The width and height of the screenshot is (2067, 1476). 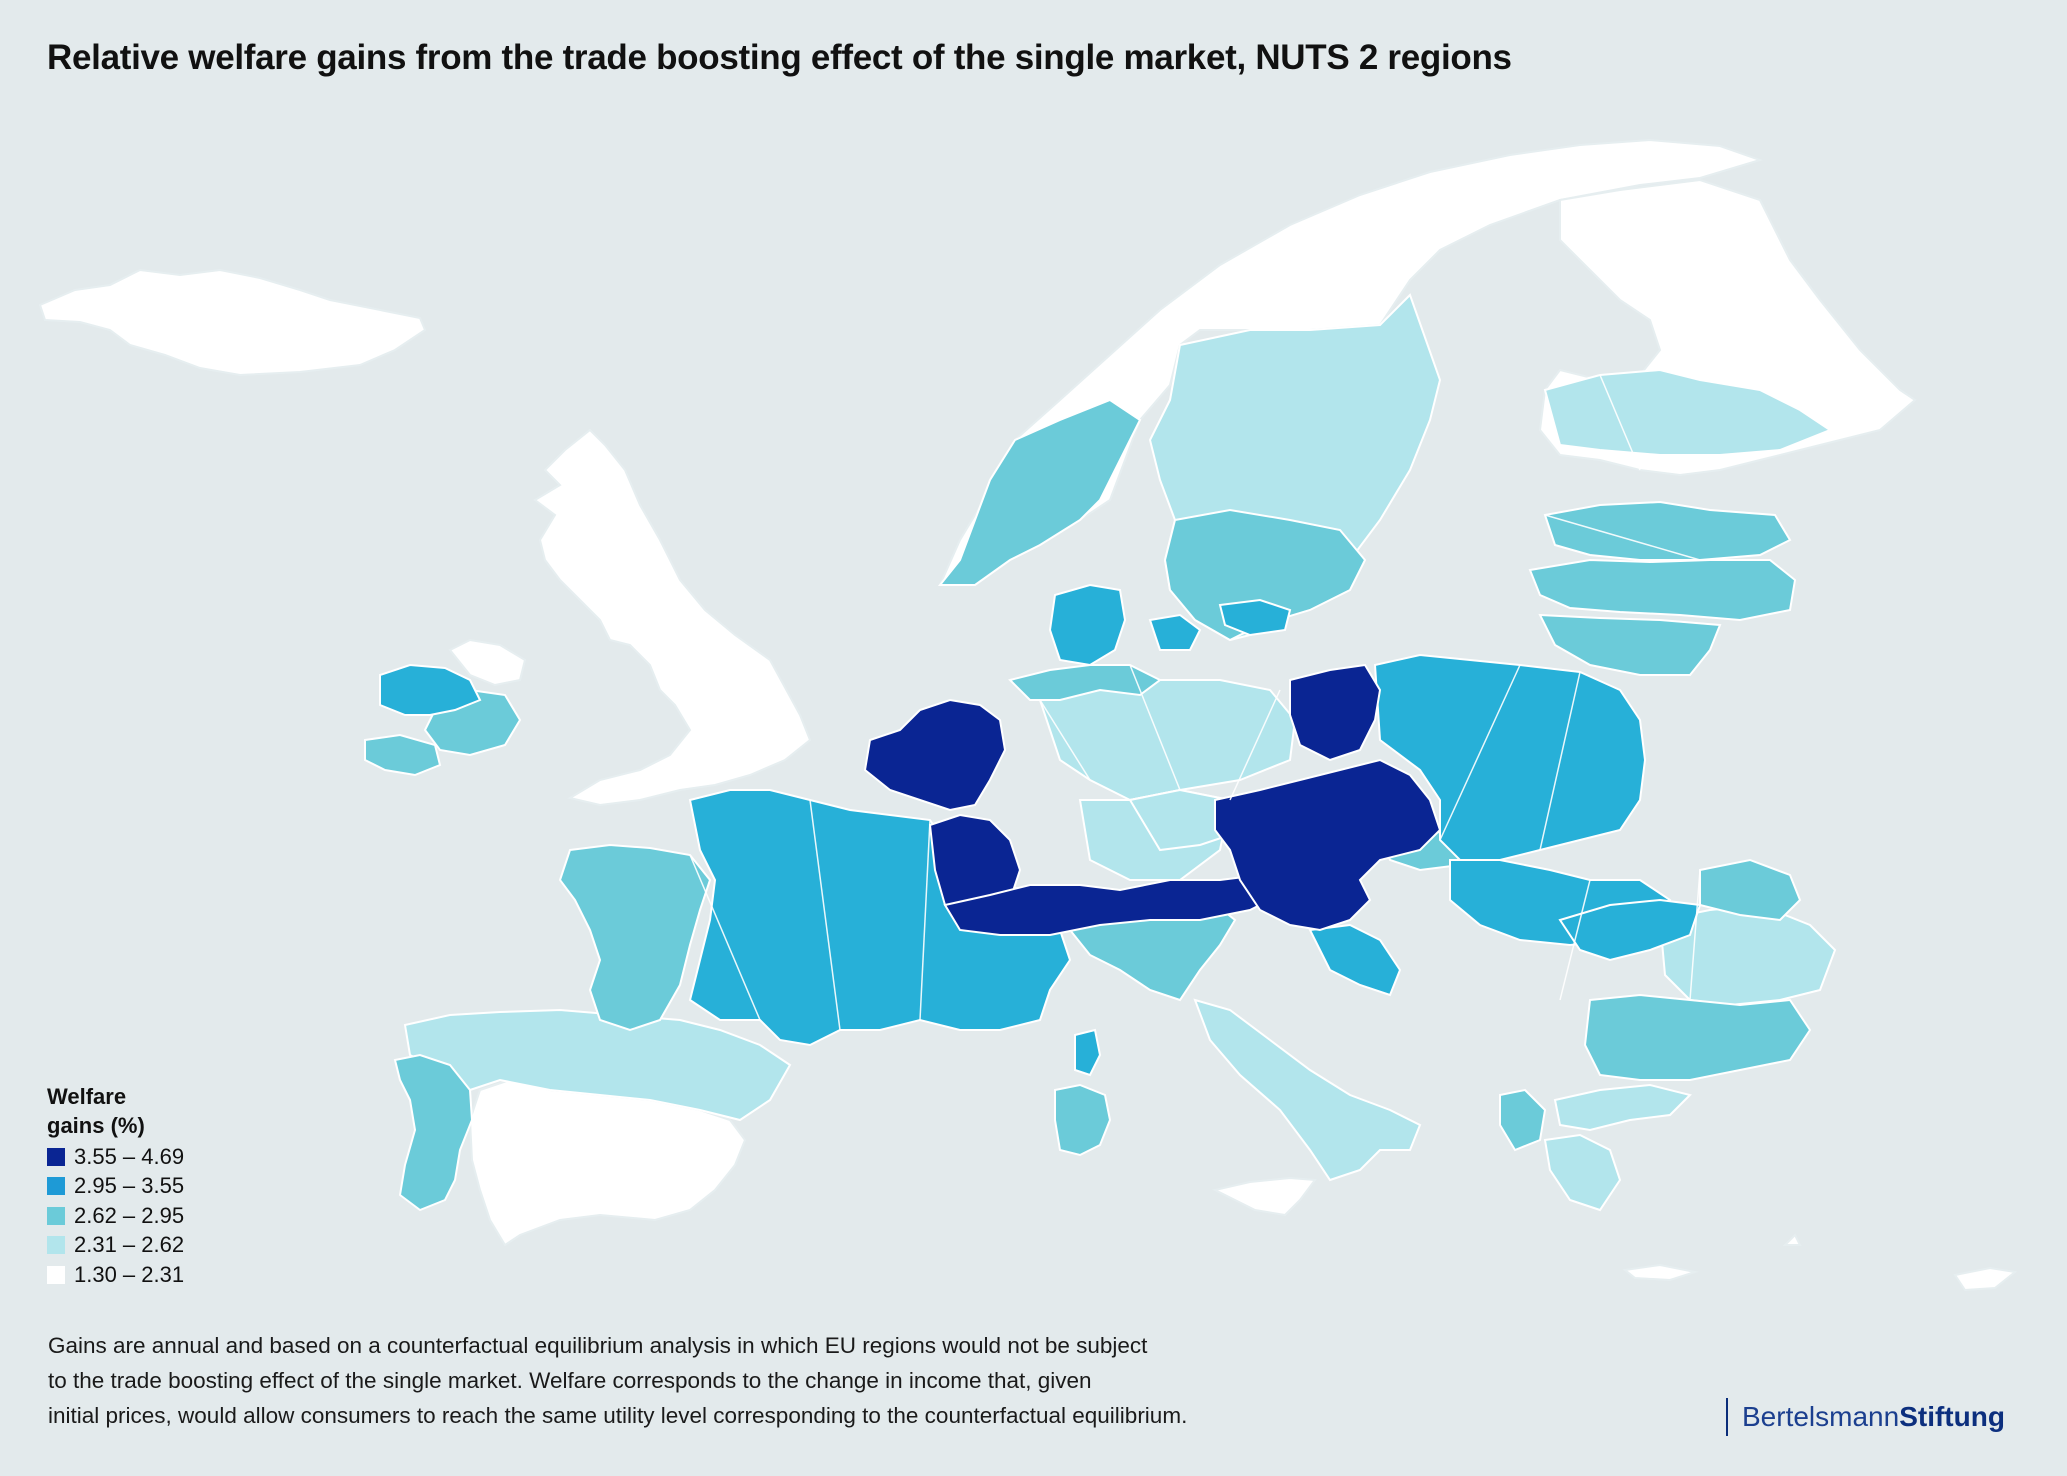 I want to click on legend-item: 2.95 – 3.55, so click(x=115, y=1187).